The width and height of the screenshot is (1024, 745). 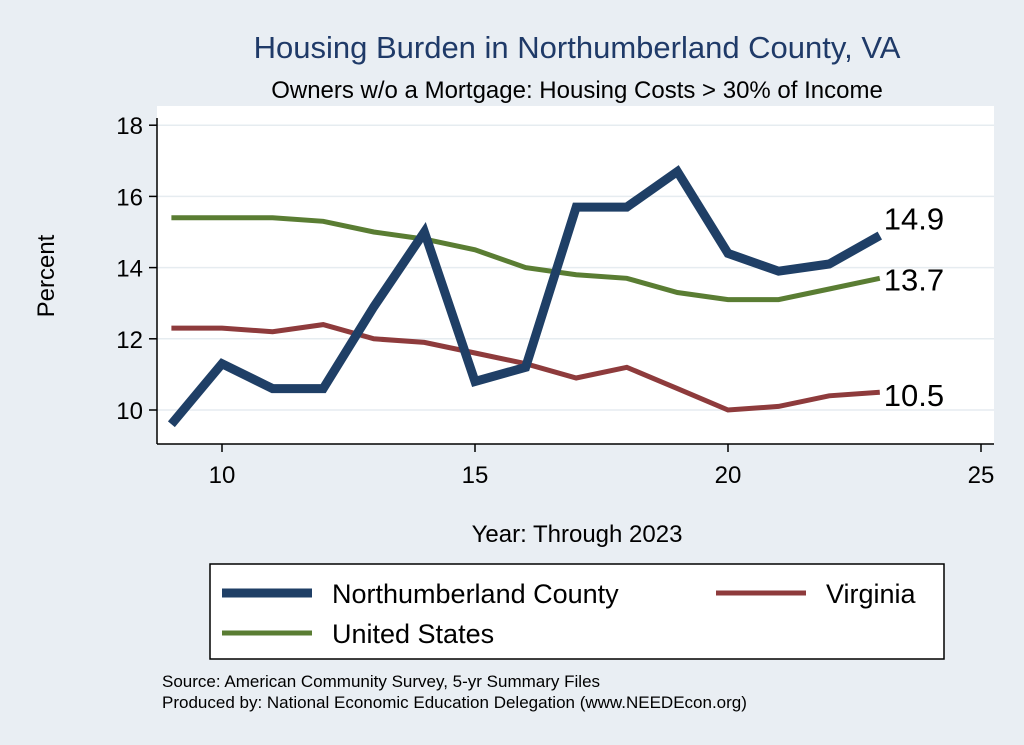 What do you see at coordinates (129, 340) in the screenshot?
I see `y-tick-label-12: 12` at bounding box center [129, 340].